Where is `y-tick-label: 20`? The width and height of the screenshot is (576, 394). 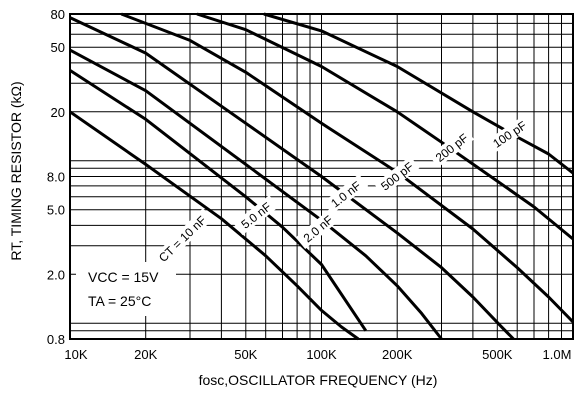
y-tick-label: 20 is located at coordinates (58, 112).